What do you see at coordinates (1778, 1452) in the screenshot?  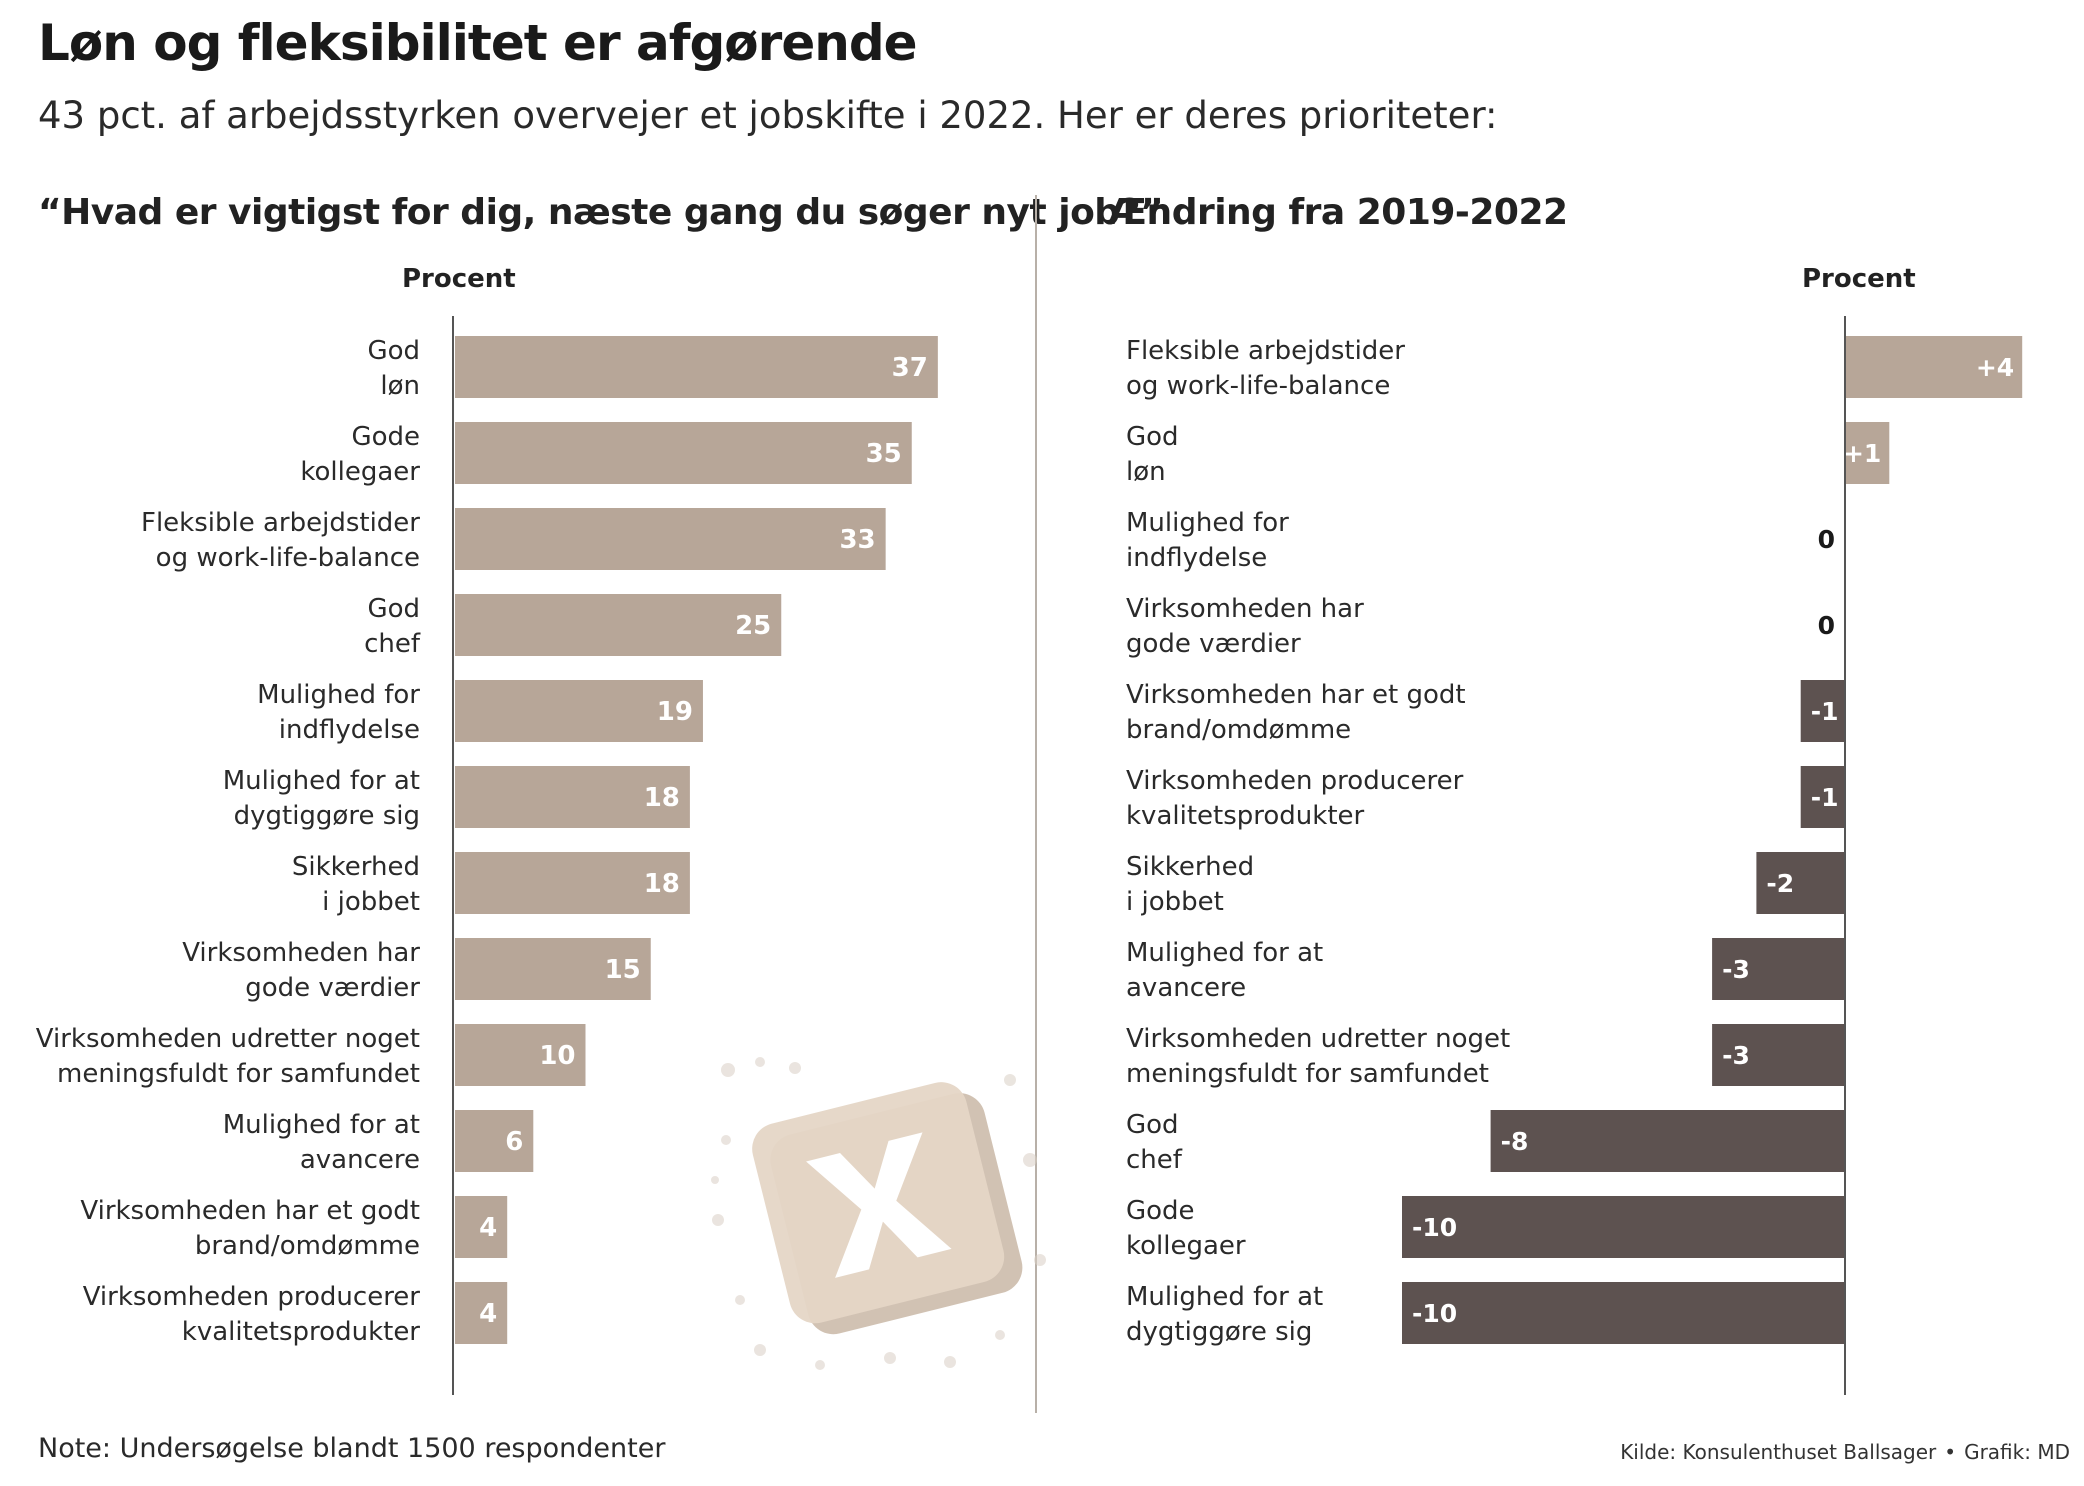 I see `footer-source: Kilde: Konsulenthuset Ballsager` at bounding box center [1778, 1452].